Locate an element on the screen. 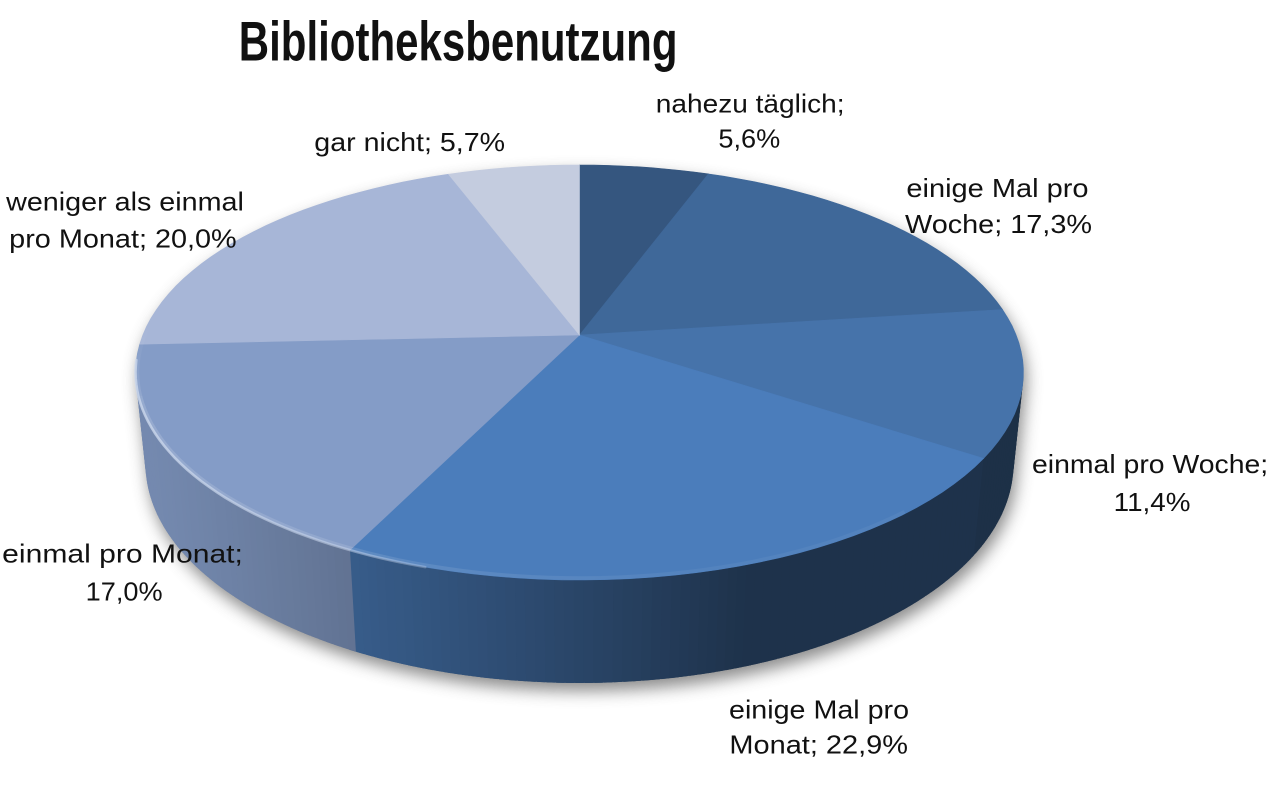  svg-text: Bibliotheksbenutzung is located at coordinates (458, 40).